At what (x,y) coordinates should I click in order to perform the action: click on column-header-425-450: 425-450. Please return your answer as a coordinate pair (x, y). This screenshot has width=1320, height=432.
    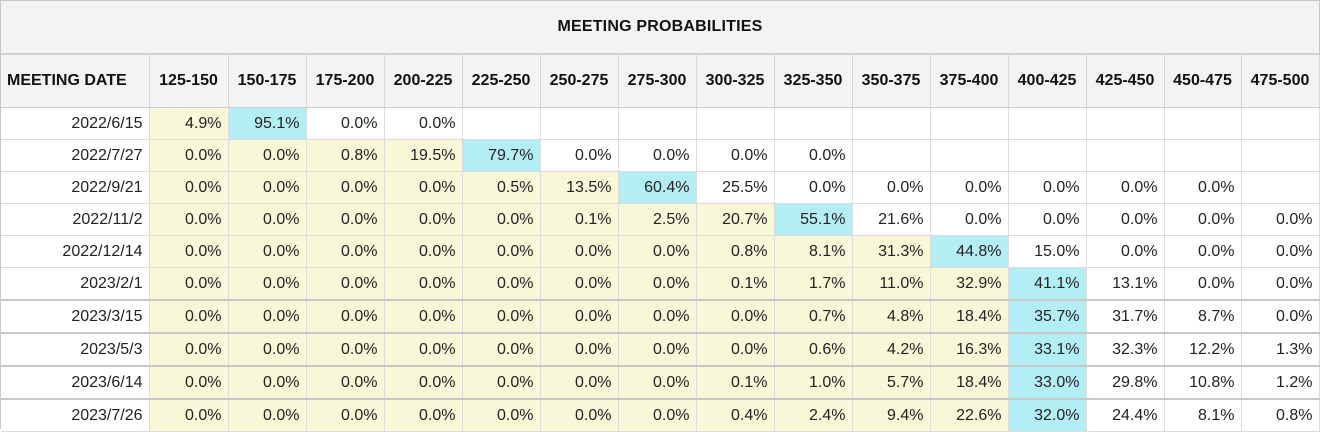
    Looking at the image, I should click on (1125, 81).